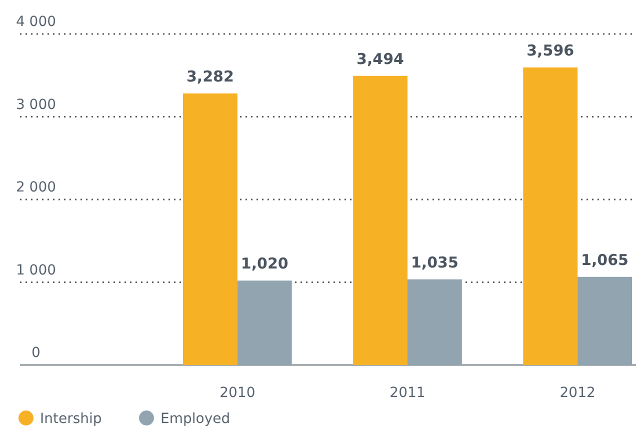 This screenshot has width=644, height=443. I want to click on data-label: 1,020, so click(264, 263).